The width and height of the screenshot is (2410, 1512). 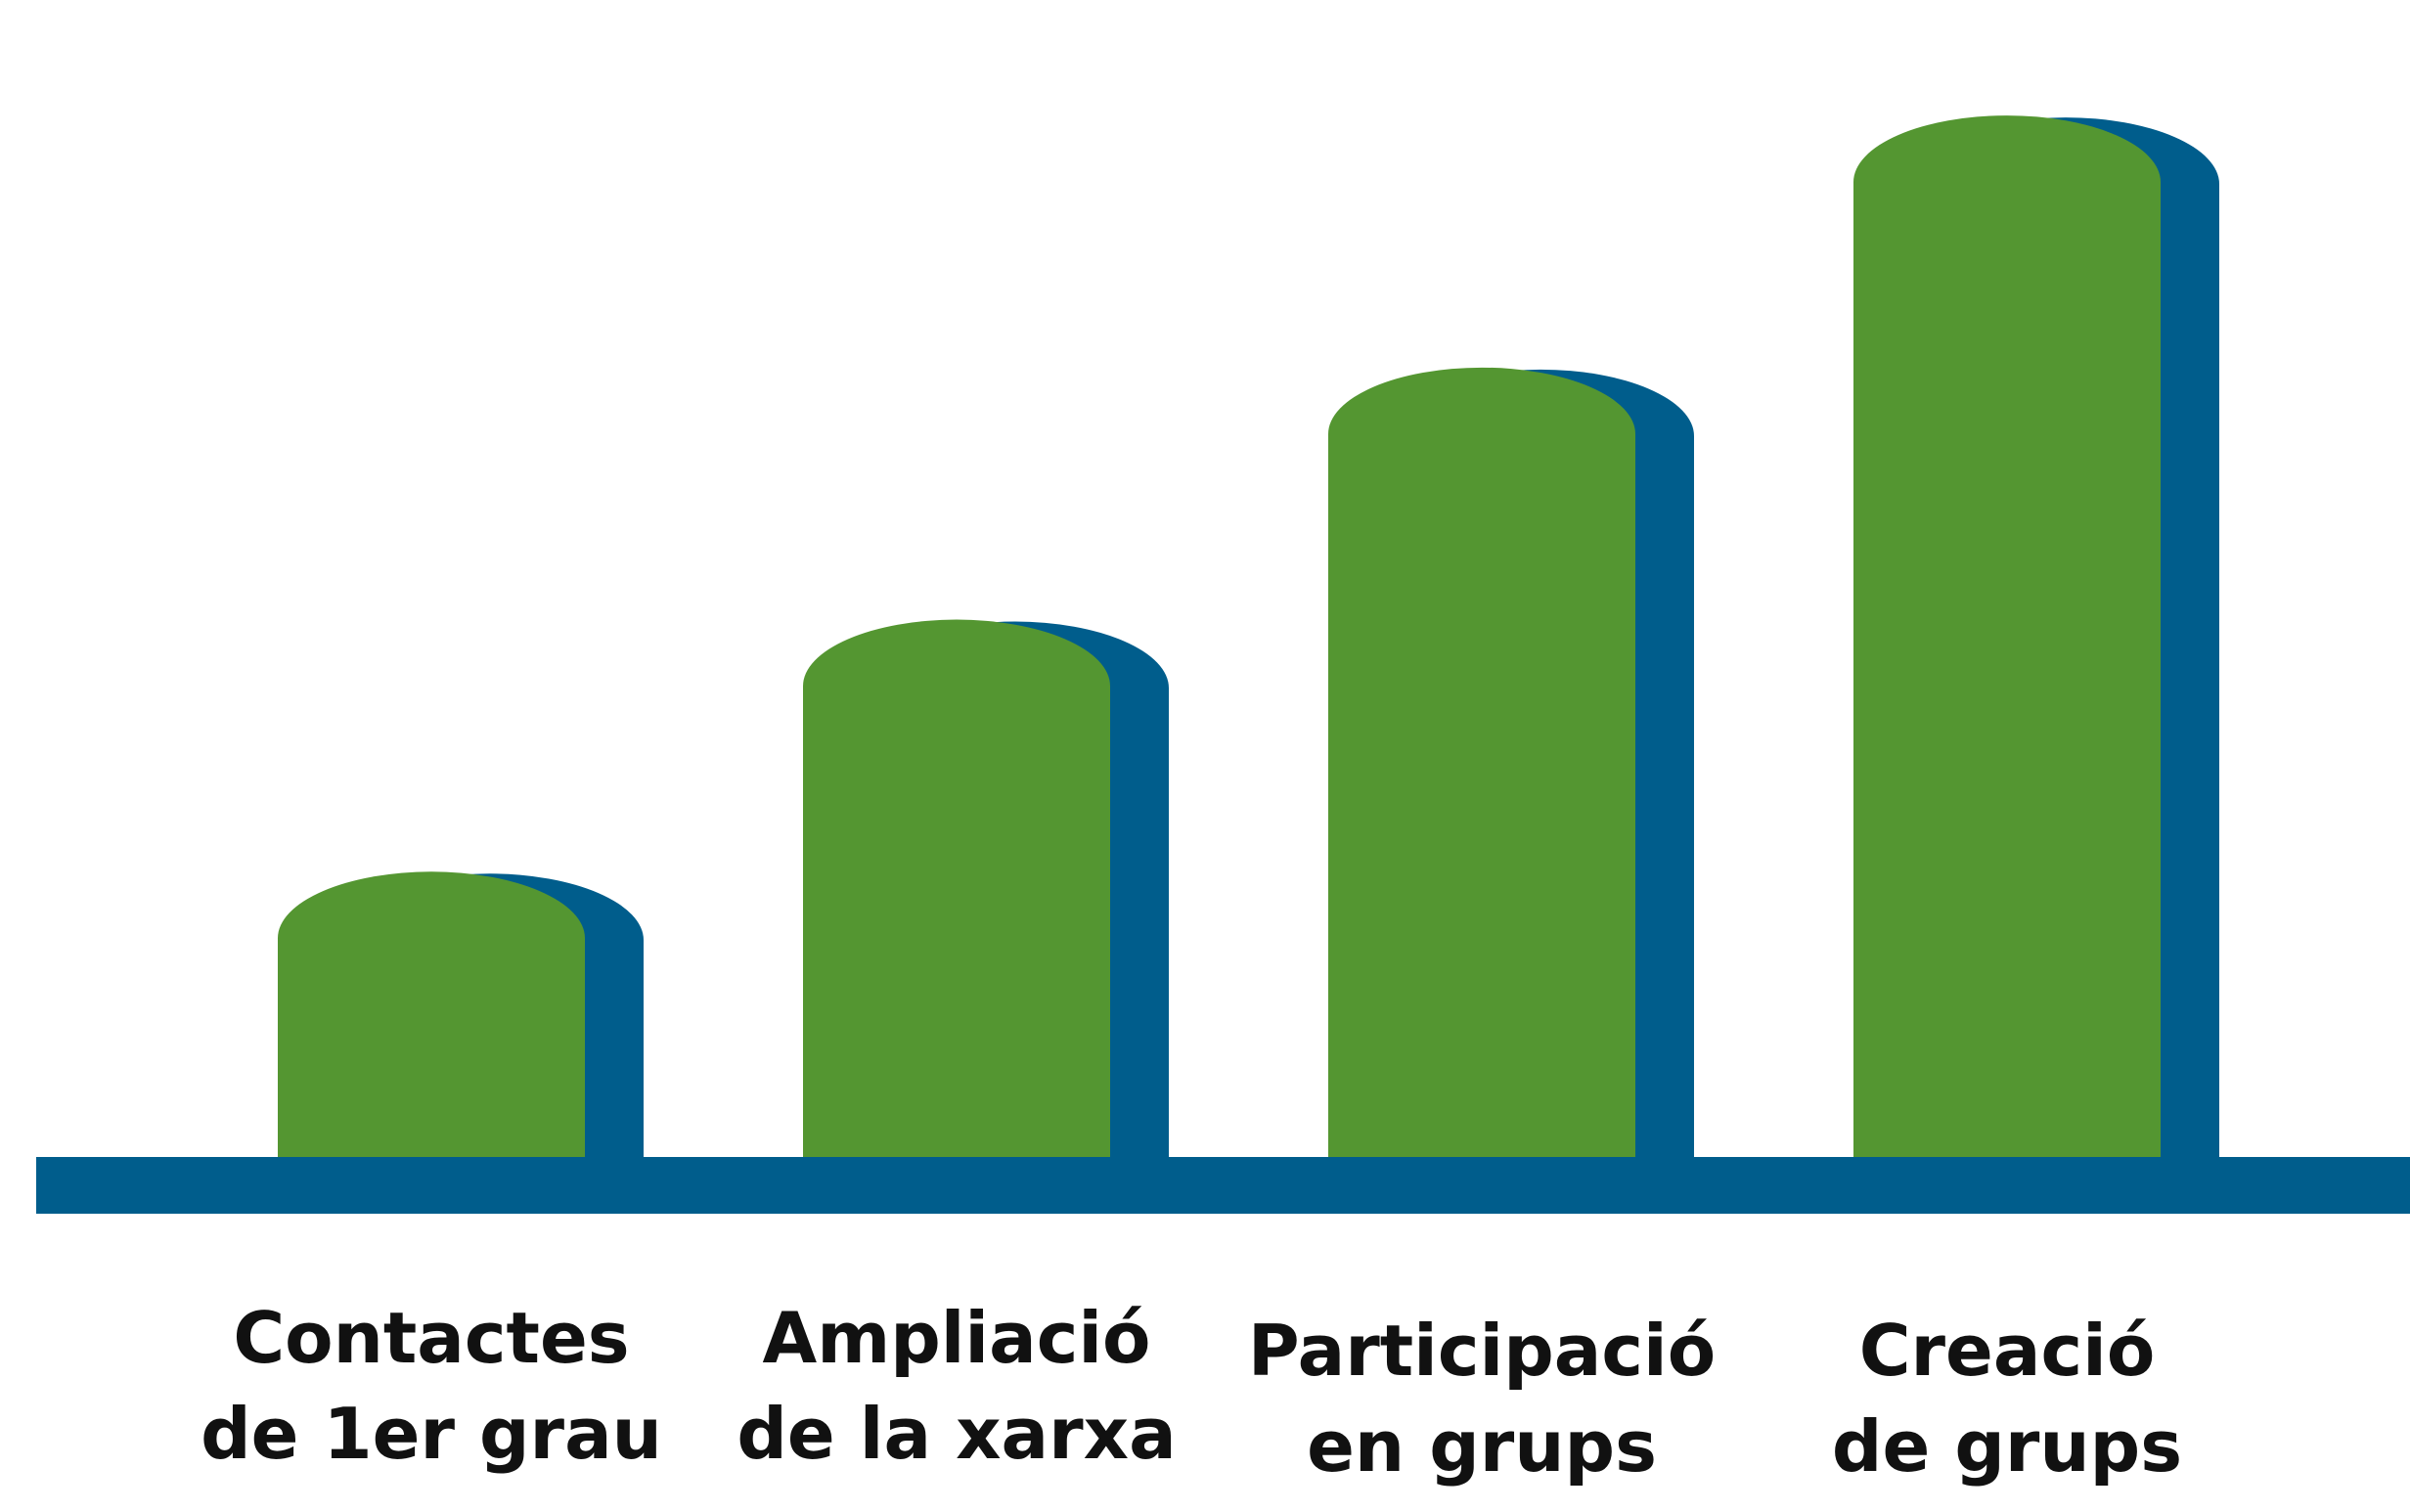 I want to click on category-label-3-line-1: Participació, so click(x=1482, y=1351).